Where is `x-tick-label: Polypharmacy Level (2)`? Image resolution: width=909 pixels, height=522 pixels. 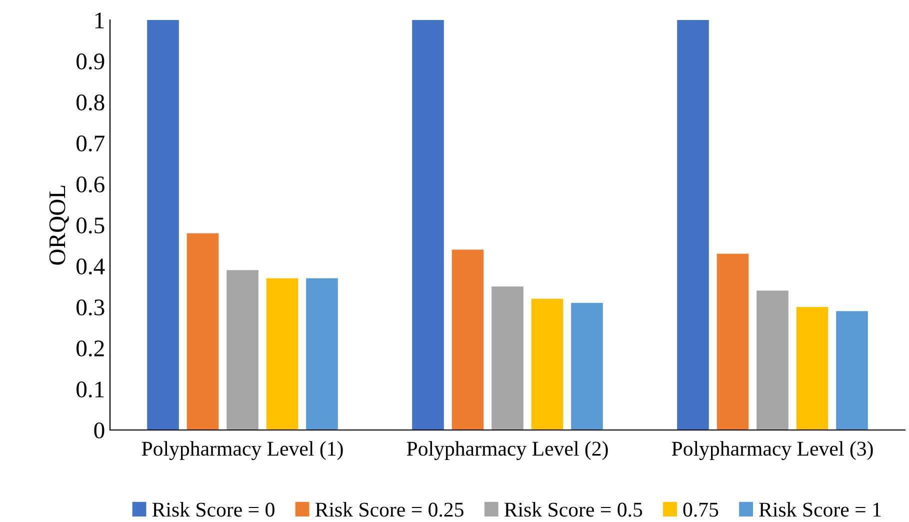
x-tick-label: Polypharmacy Level (2) is located at coordinates (507, 450).